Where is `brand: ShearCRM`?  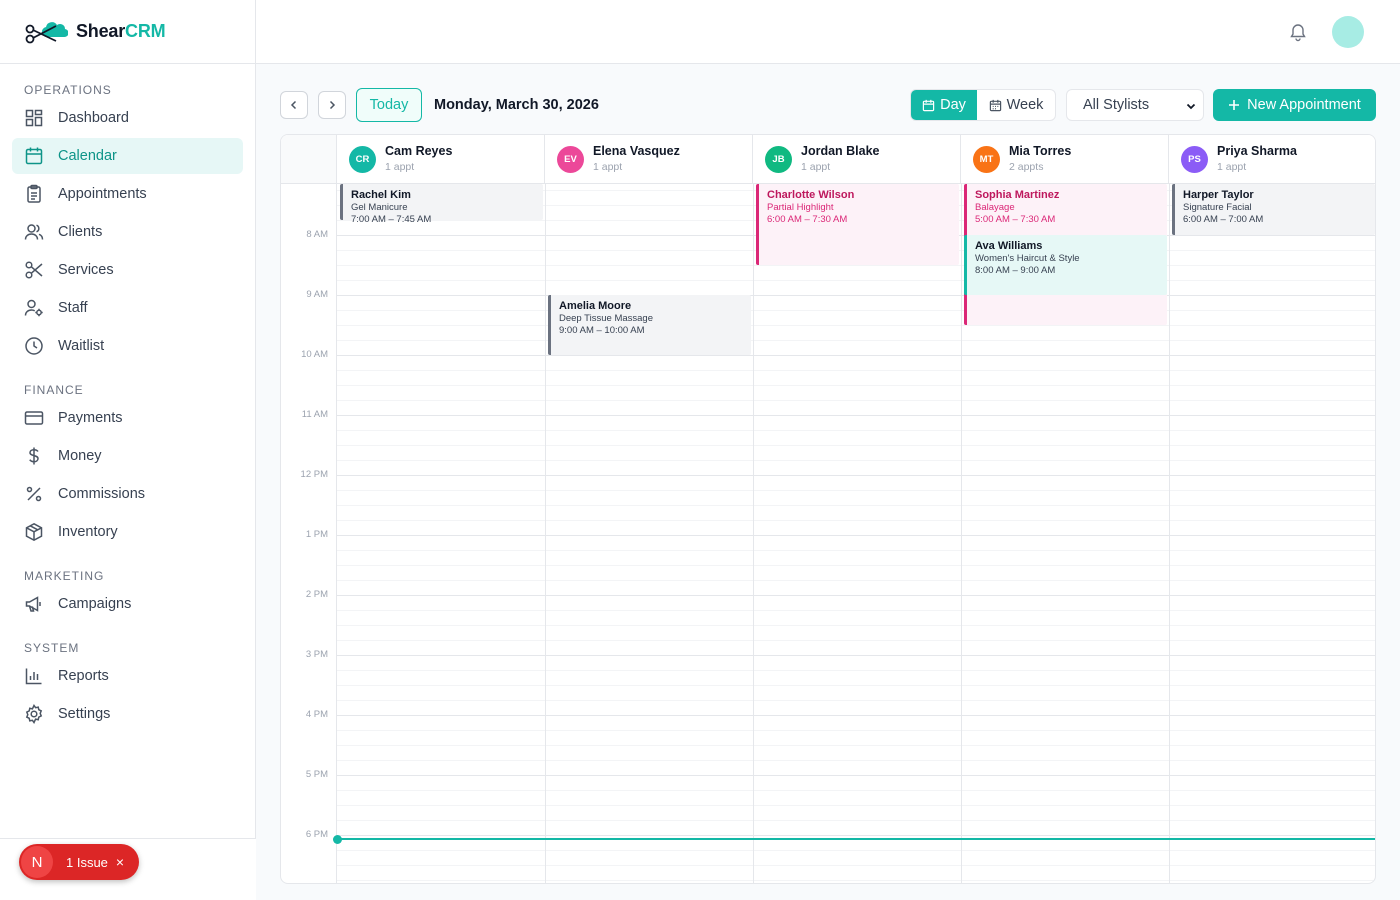
brand: ShearCRM is located at coordinates (127, 32).